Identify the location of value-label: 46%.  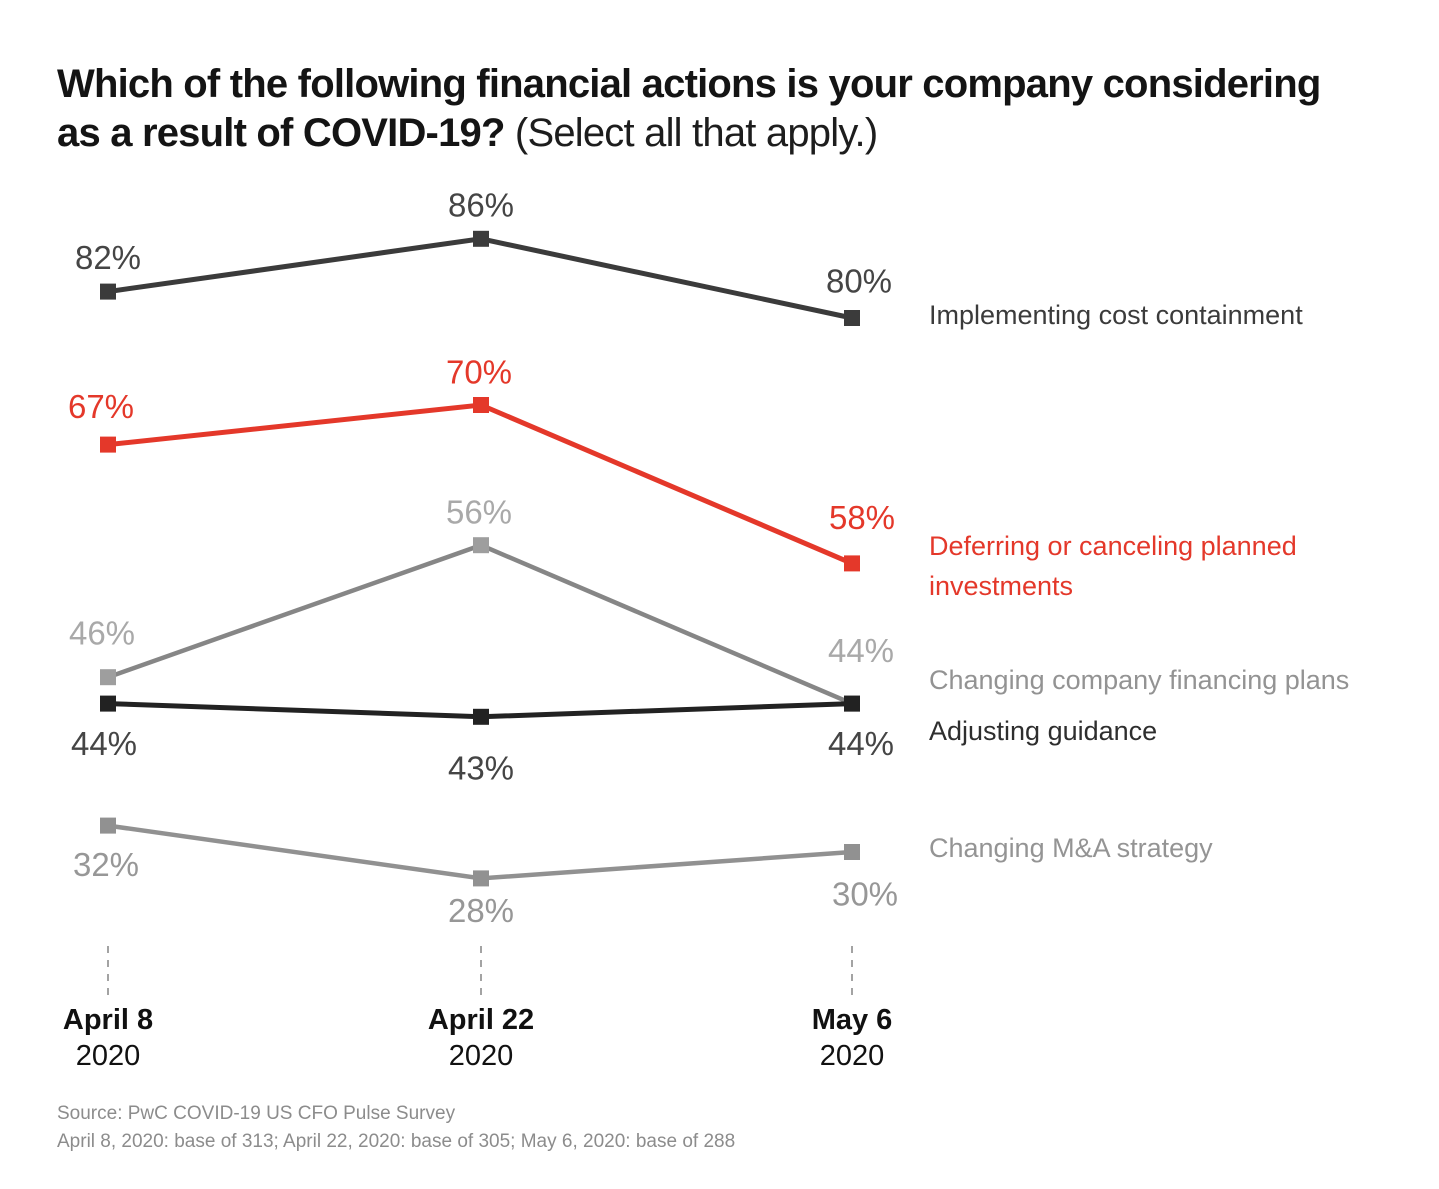
(102, 633).